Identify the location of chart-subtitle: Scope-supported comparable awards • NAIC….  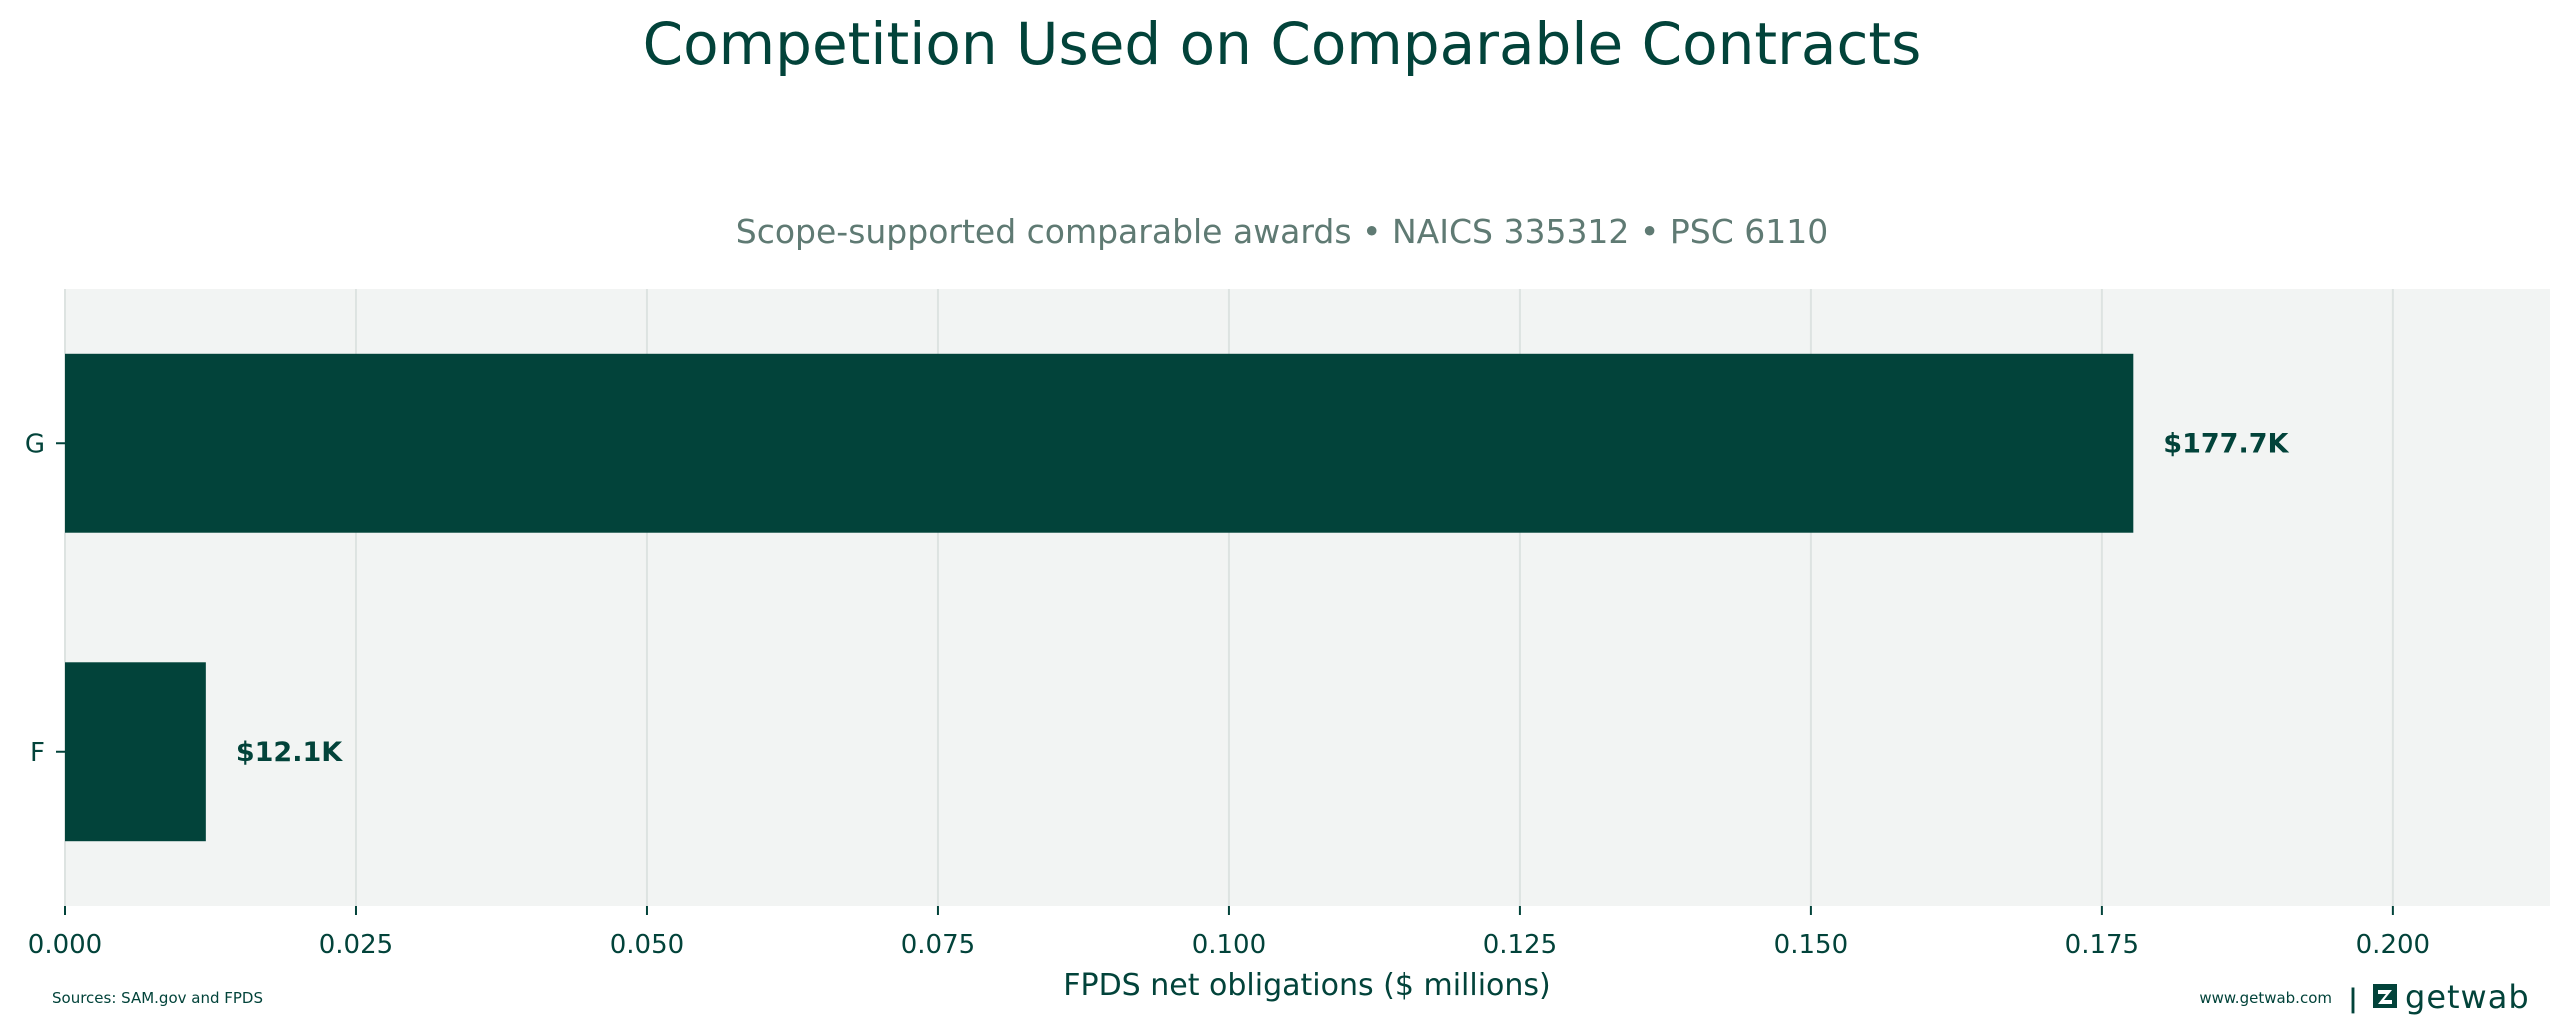
(1282, 231).